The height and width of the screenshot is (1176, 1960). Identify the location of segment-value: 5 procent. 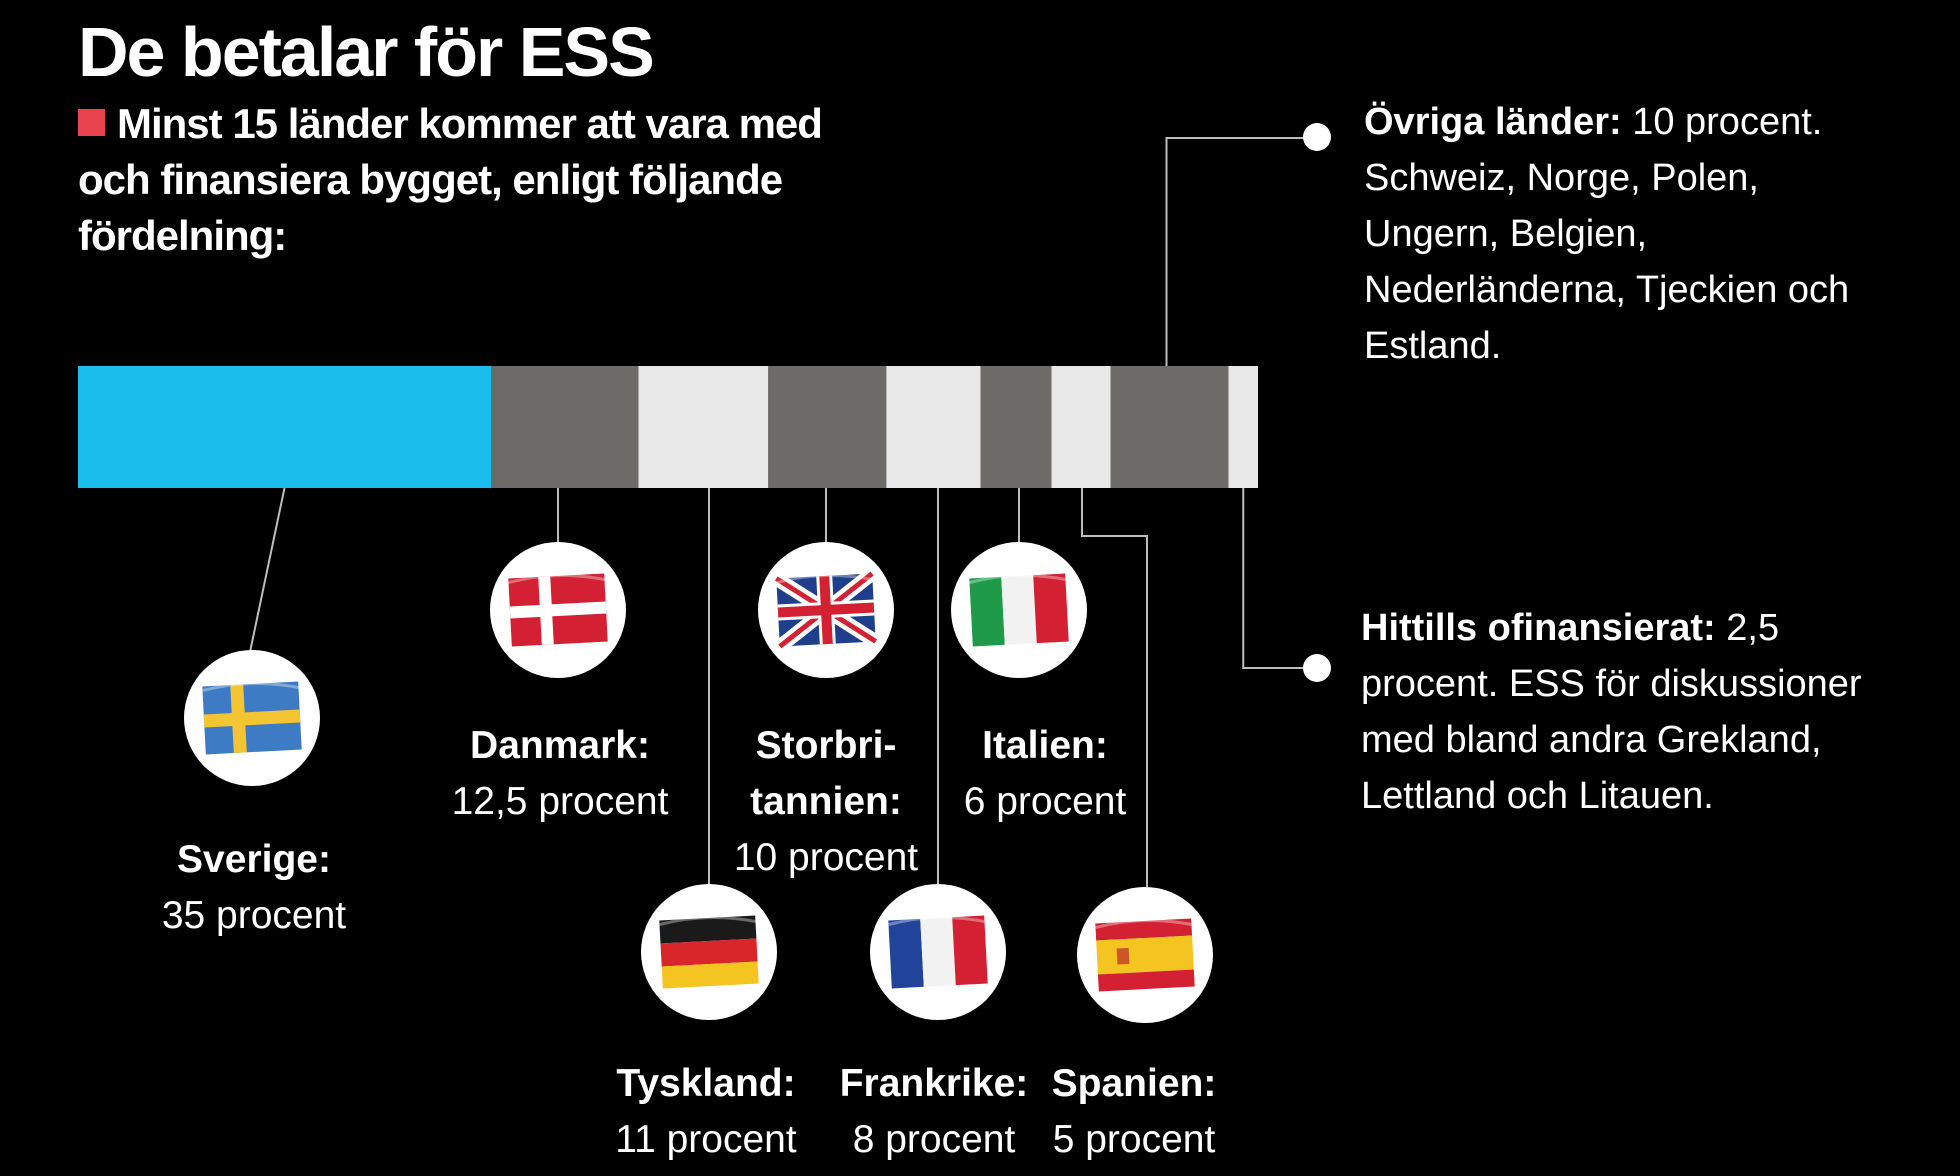
(1134, 1139).